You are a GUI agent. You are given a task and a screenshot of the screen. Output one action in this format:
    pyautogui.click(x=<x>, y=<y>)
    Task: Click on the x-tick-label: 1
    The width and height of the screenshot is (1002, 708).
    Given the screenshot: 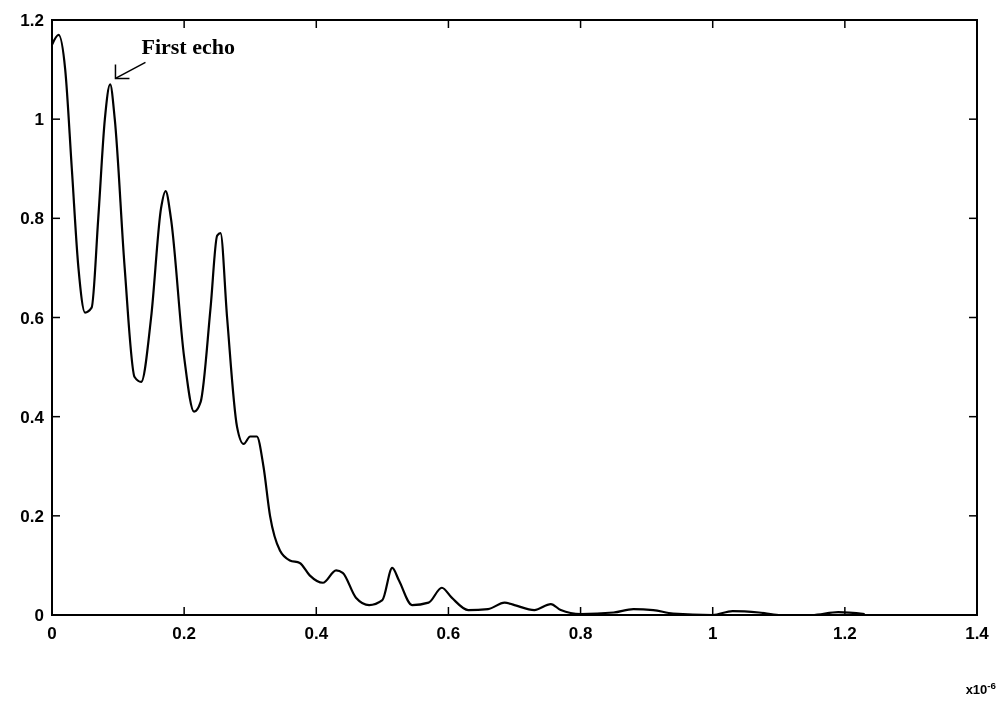 What is the action you would take?
    pyautogui.click(x=712, y=633)
    